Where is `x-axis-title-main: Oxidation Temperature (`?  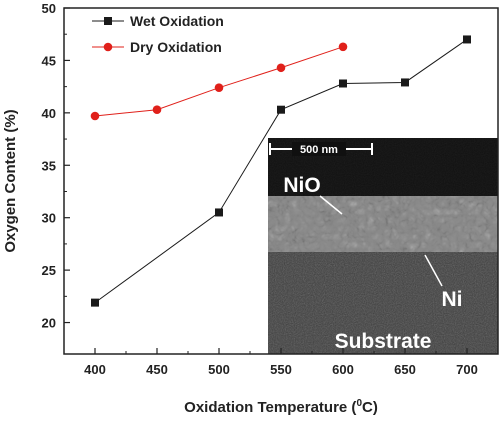 x-axis-title-main: Oxidation Temperature ( is located at coordinates (270, 407).